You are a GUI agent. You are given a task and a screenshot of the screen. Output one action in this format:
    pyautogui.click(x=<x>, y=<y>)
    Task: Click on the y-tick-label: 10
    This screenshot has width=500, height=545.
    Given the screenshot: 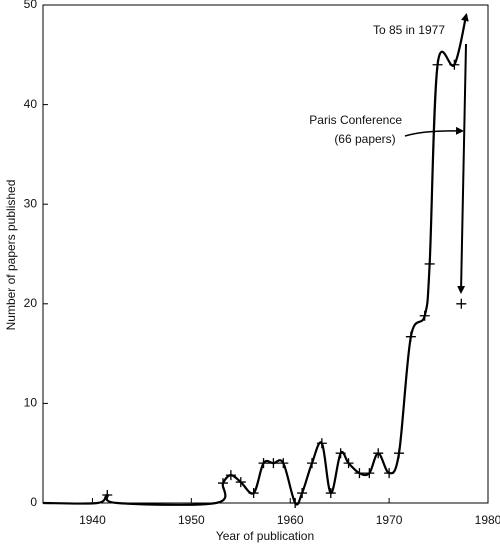 What is the action you would take?
    pyautogui.click(x=31, y=403)
    